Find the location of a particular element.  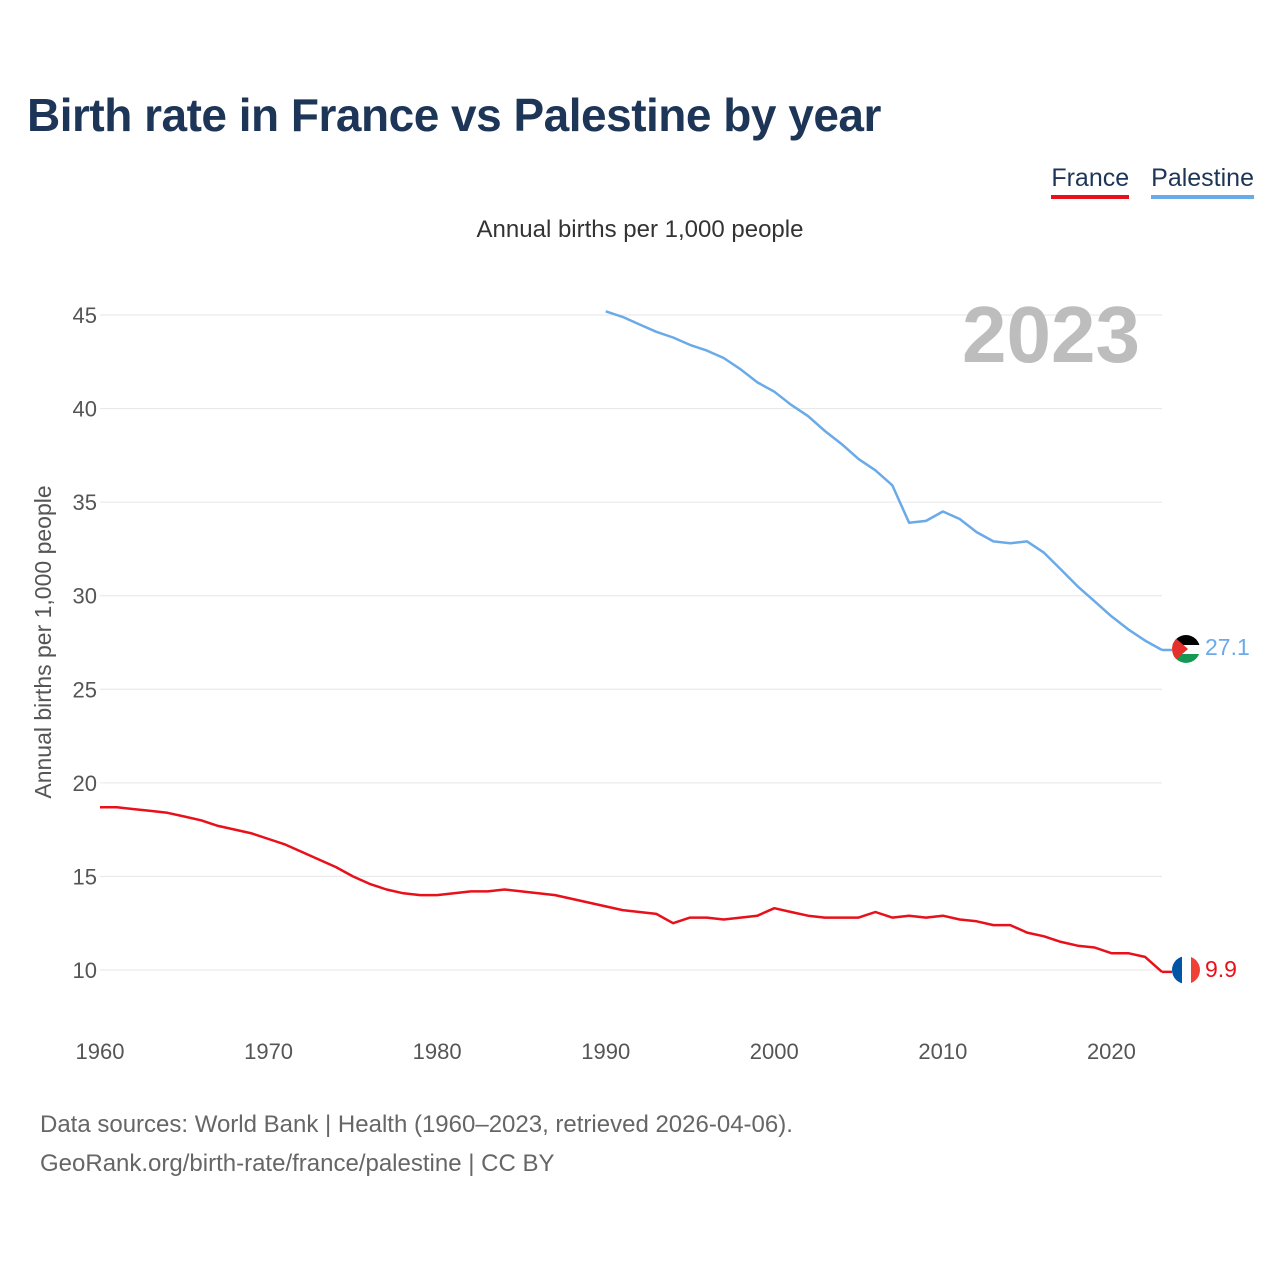

france-flag-icon is located at coordinates (1186, 970).